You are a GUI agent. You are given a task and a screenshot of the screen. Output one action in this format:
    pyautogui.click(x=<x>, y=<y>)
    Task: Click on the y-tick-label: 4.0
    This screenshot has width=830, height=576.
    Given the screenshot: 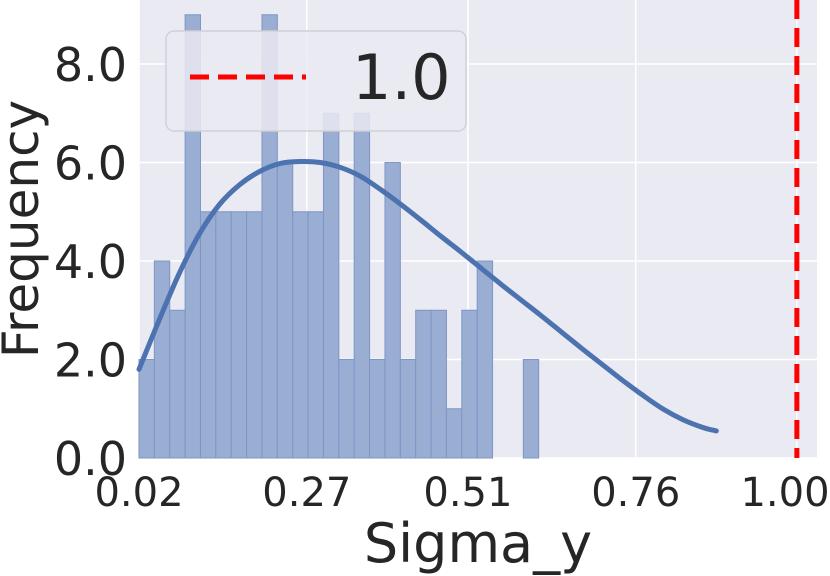 What is the action you would take?
    pyautogui.click(x=90, y=262)
    